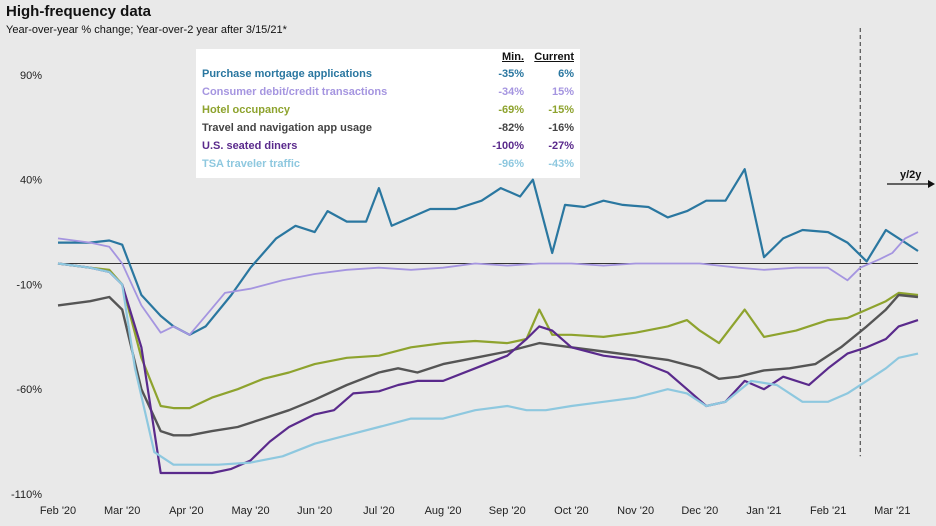 This screenshot has height=526, width=936. Describe the element at coordinates (251, 164) in the screenshot. I see `legend-label: TSA traveler traffic` at that location.